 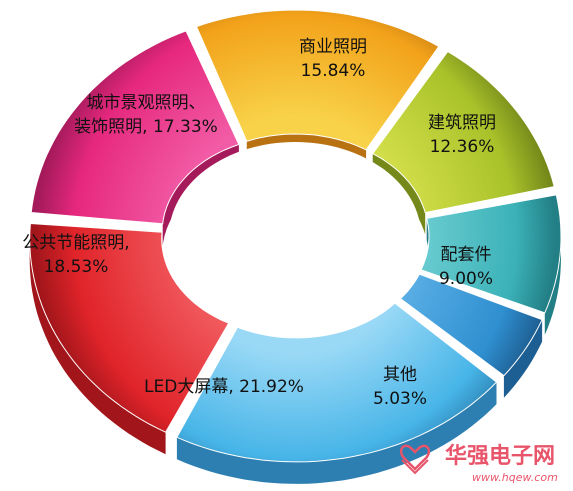 I want to click on watermark-name: 华强电子网, so click(x=500, y=456).